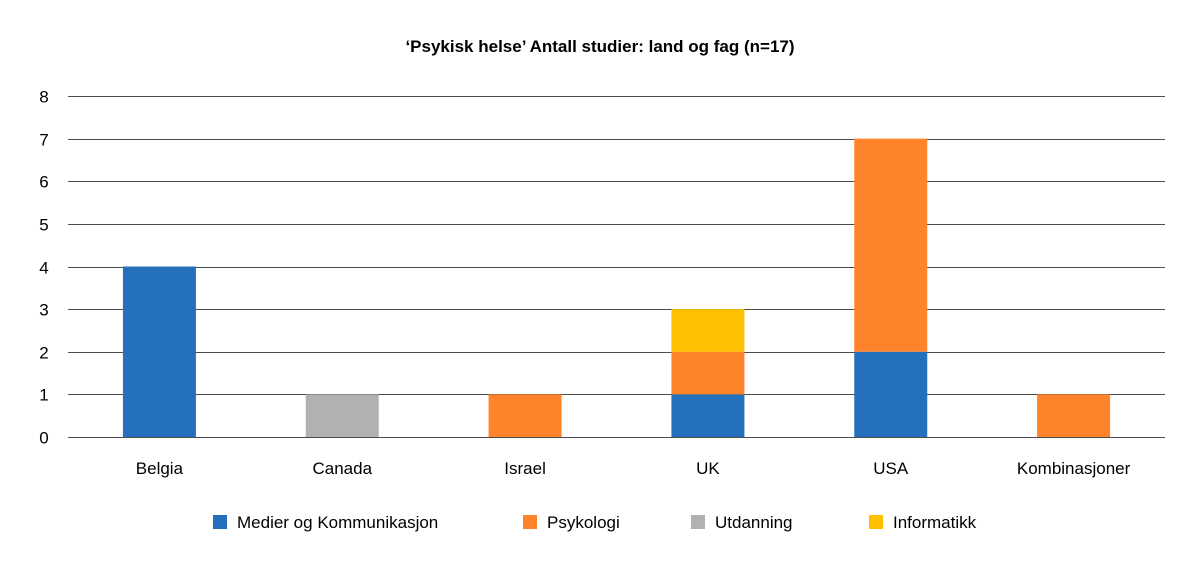 The width and height of the screenshot is (1200, 569). What do you see at coordinates (43, 395) in the screenshot?
I see `y-tick-label: 1` at bounding box center [43, 395].